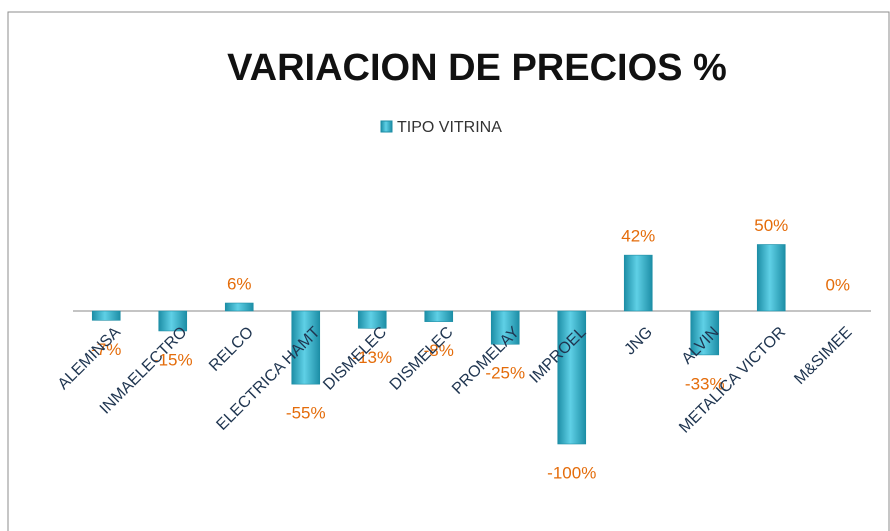 This screenshot has height=531, width=890. I want to click on data-label: 42%, so click(638, 236).